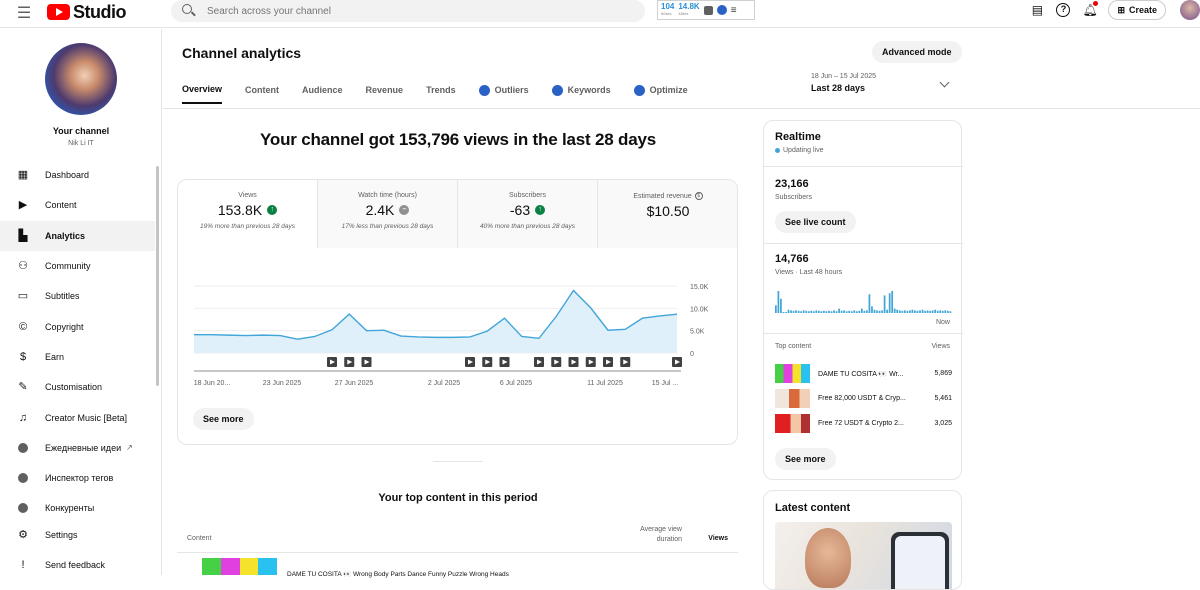 The width and height of the screenshot is (1200, 590). I want to click on tab-content: Content, so click(262, 94).